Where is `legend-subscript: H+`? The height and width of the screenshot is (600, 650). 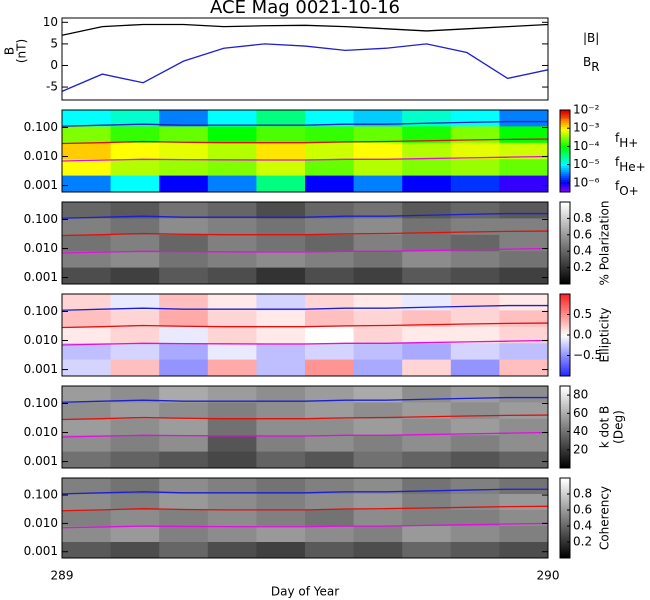
legend-subscript: H+ is located at coordinates (628, 143).